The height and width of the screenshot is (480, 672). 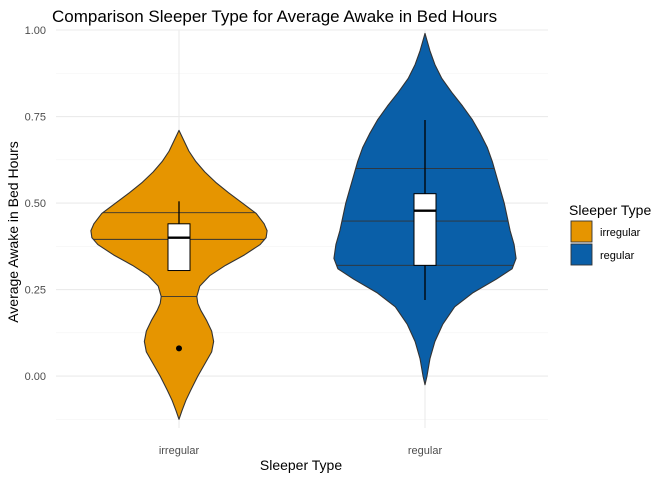 I want to click on y-tick-label: 0.75, so click(x=35, y=118).